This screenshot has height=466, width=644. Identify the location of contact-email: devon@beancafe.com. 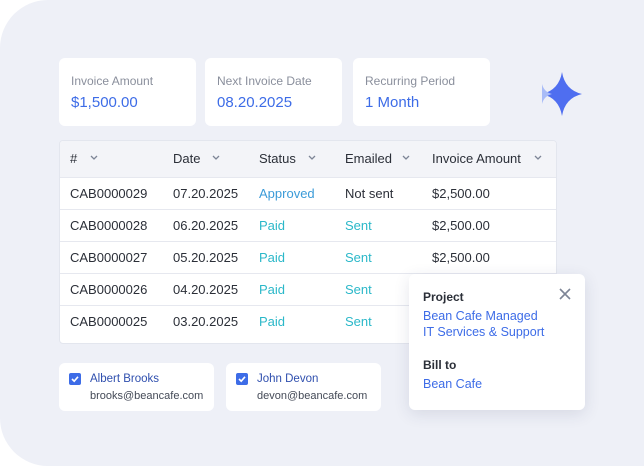
(312, 396).